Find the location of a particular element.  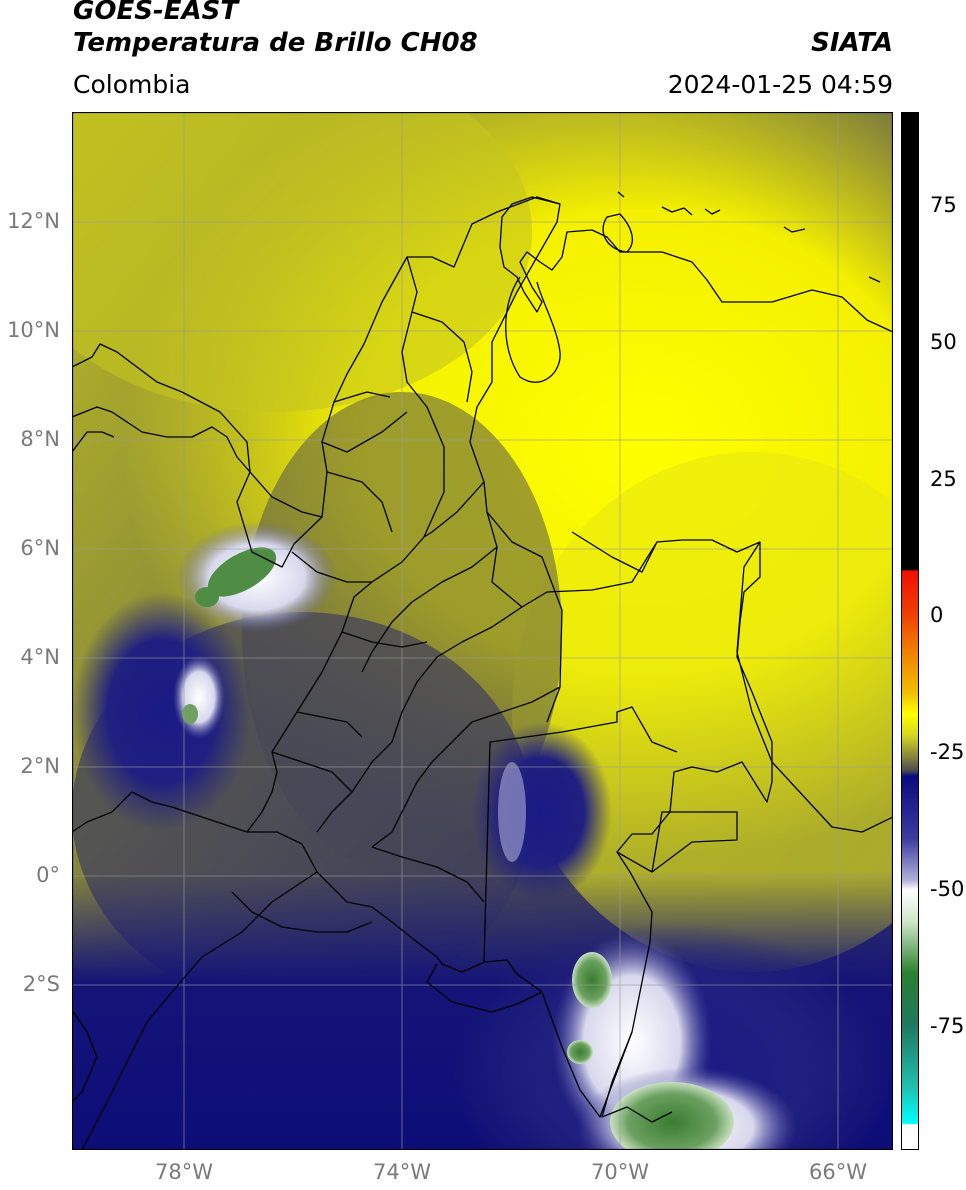

colorbar-tick-label: 75 is located at coordinates (943, 205).